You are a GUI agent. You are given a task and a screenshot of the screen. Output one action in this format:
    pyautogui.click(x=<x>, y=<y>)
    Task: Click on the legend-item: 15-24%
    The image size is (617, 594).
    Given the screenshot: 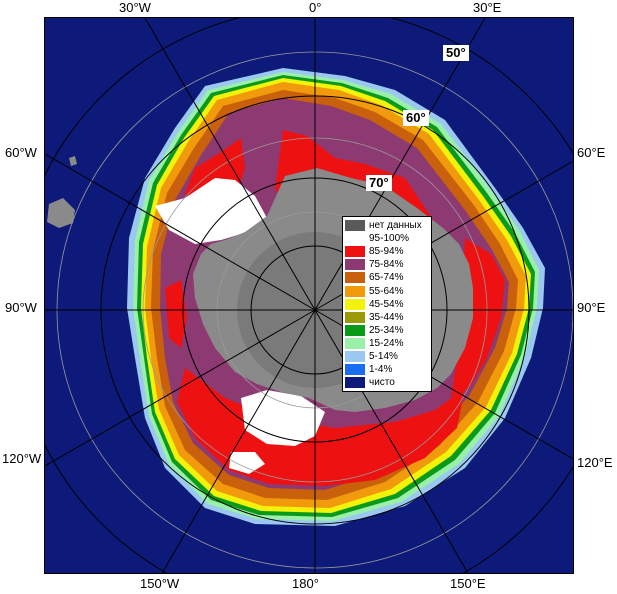 What is the action you would take?
    pyautogui.click(x=388, y=343)
    